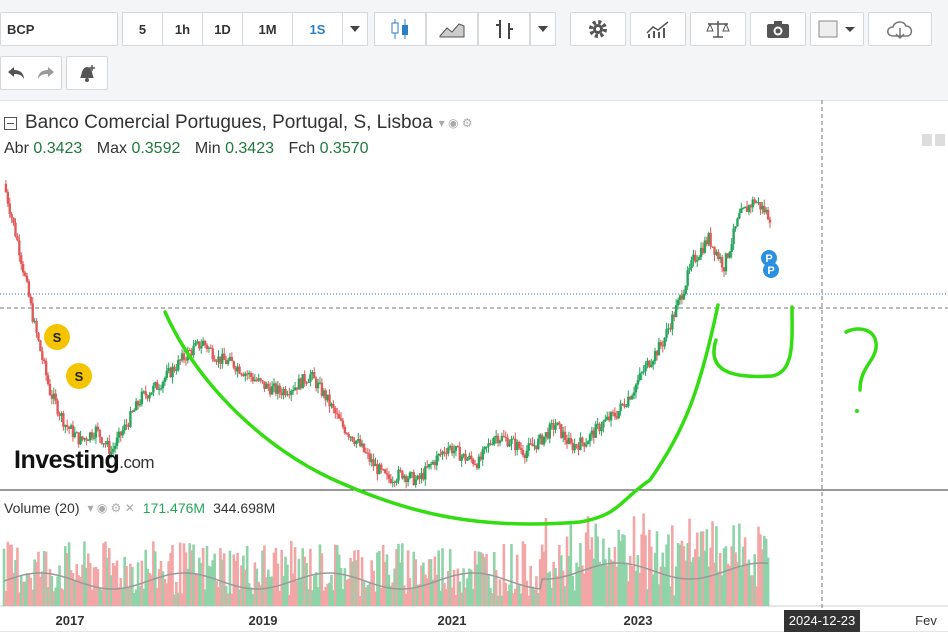  I want to click on collapse-legend-icon, so click(10, 123).